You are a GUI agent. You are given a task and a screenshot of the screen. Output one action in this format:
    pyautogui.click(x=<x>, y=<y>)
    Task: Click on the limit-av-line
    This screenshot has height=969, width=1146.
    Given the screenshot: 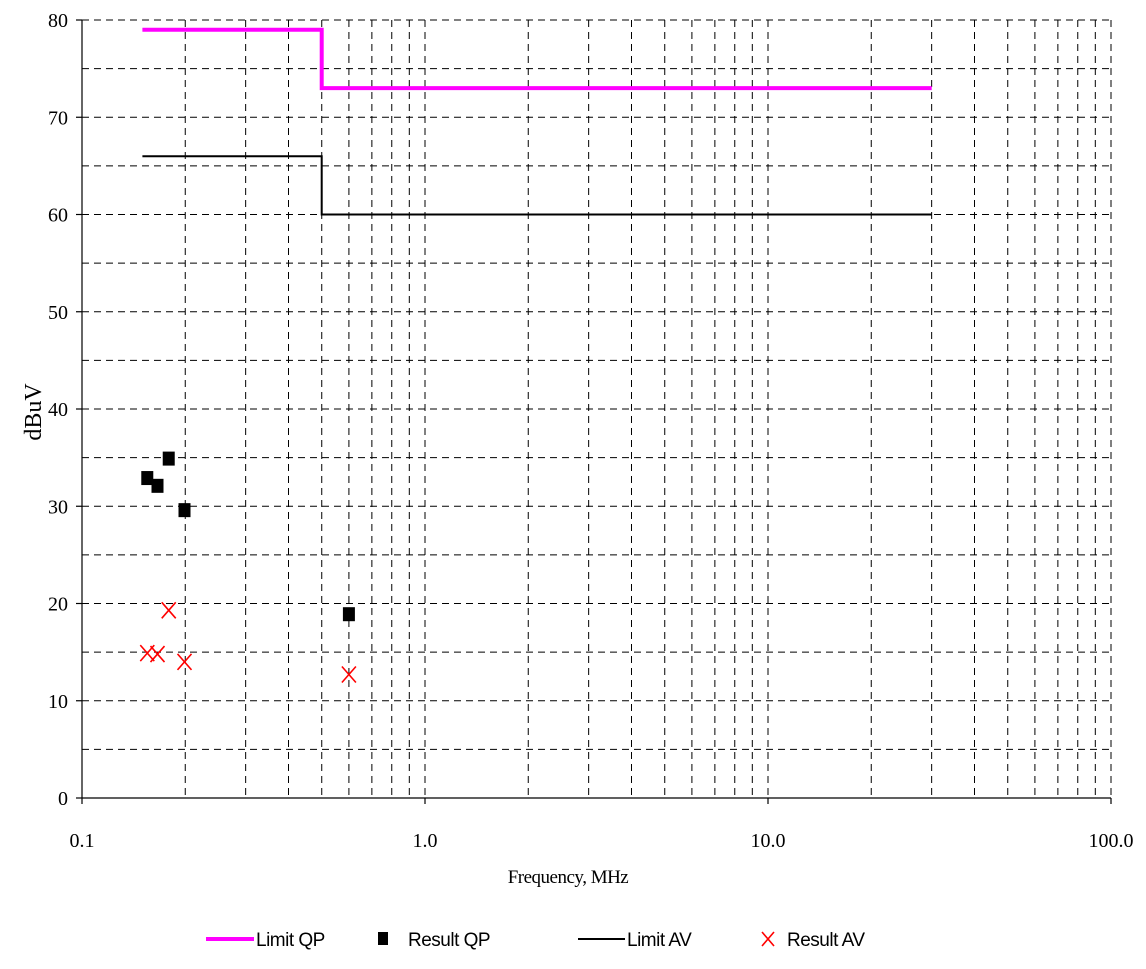 What is the action you would take?
    pyautogui.click(x=537, y=185)
    